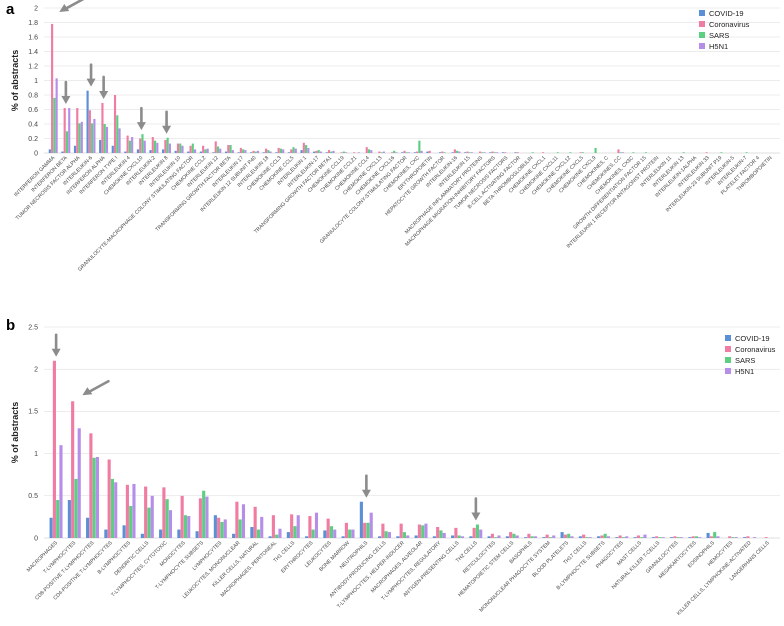  I want to click on legend-label: SARS, so click(745, 360).